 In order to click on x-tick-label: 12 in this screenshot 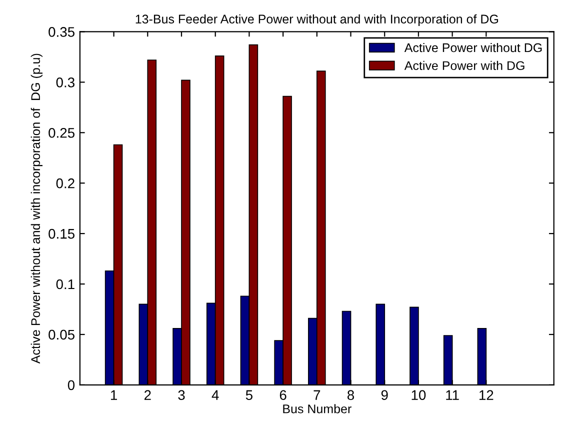, I will do `click(487, 395)`.